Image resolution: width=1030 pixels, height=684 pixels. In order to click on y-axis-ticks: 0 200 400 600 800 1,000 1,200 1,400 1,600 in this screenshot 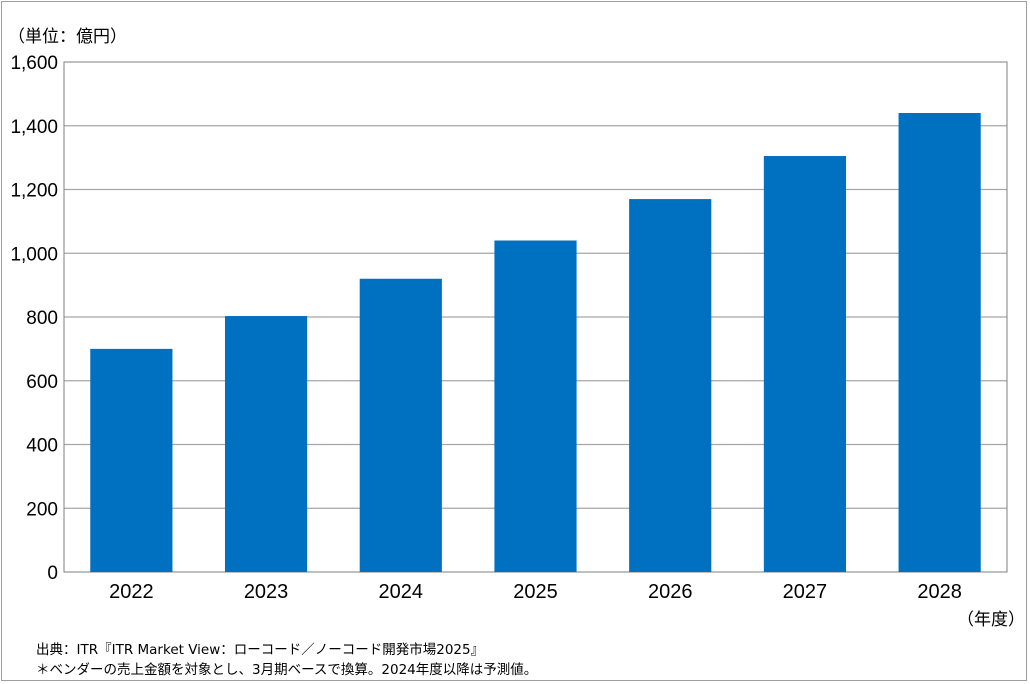, I will do `click(34, 318)`.